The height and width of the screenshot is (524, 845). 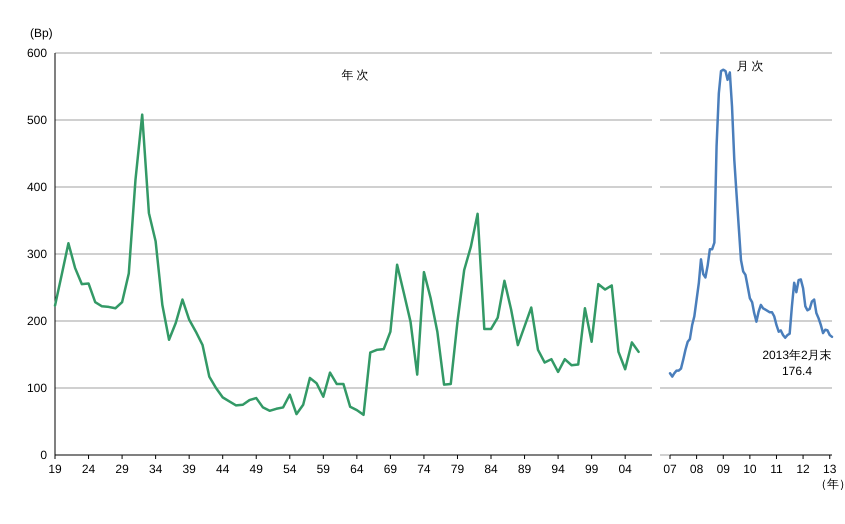 I want to click on x-tick-label: 59, so click(x=323, y=469).